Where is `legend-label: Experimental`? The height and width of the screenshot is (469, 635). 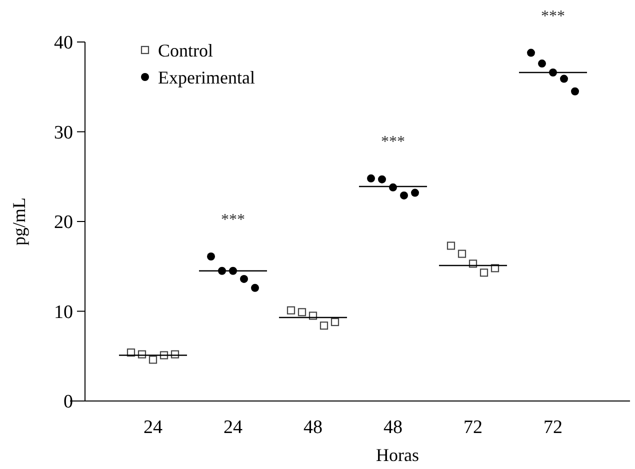
legend-label: Experimental is located at coordinates (206, 77).